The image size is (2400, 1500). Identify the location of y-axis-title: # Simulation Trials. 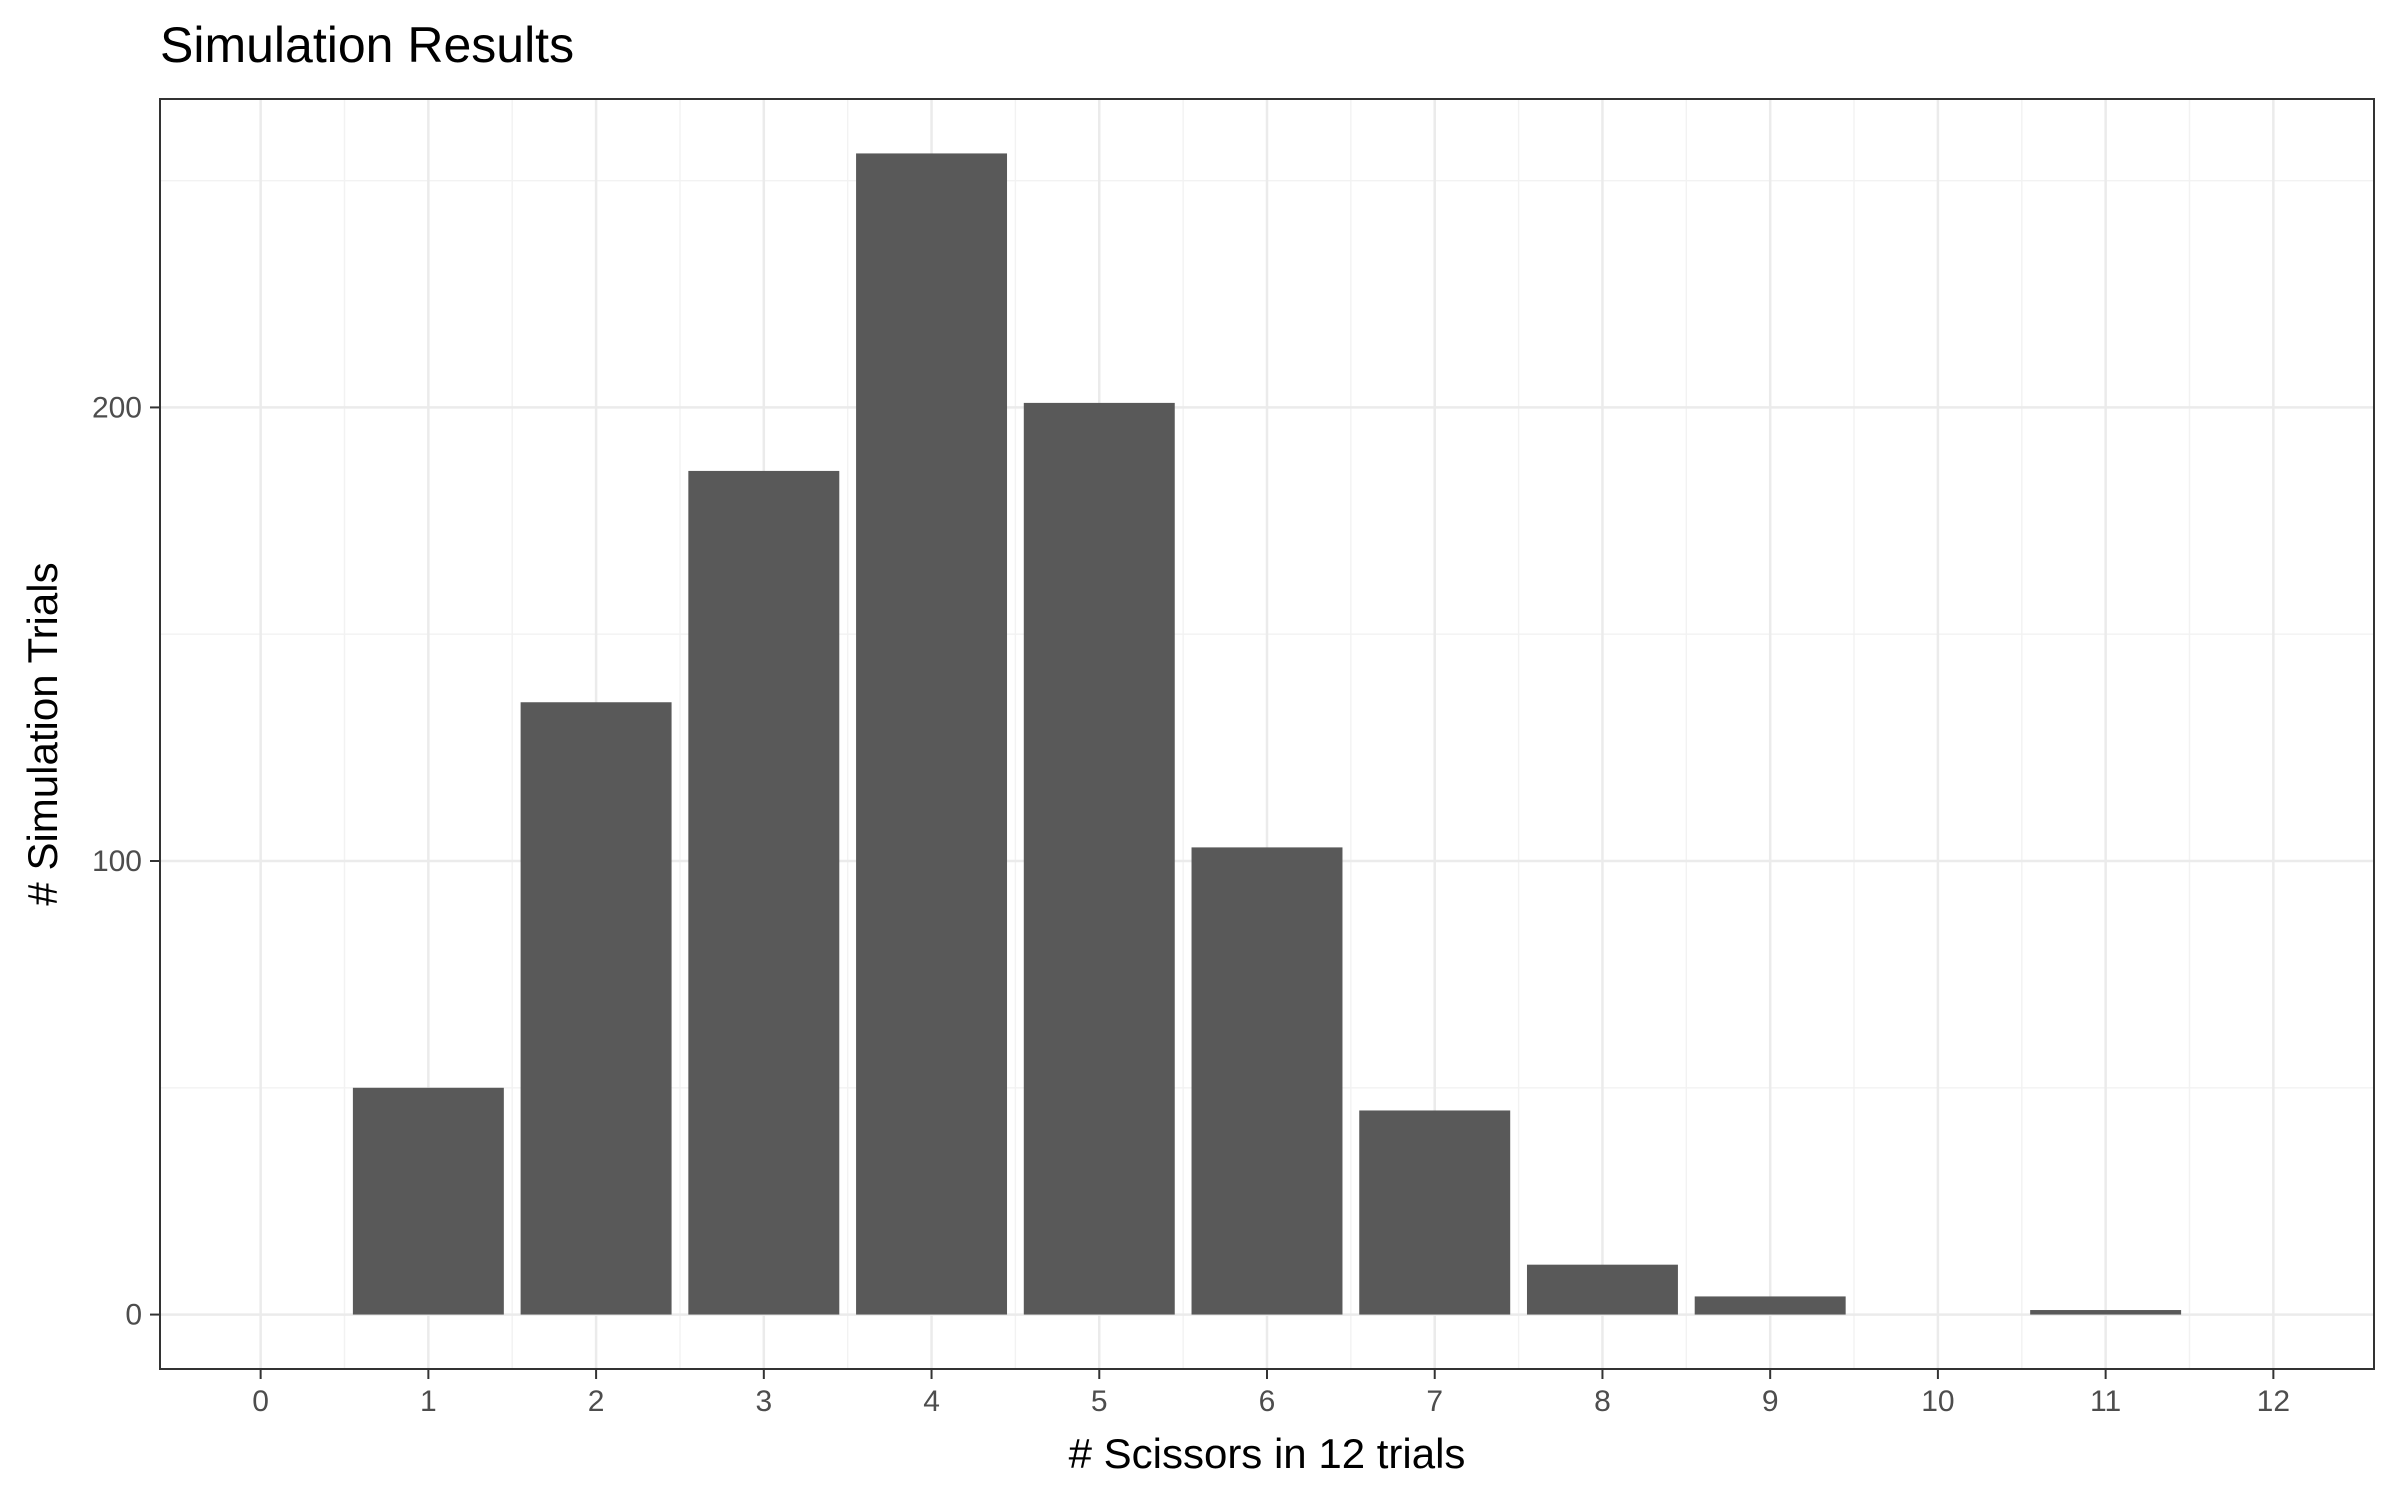
(42, 733).